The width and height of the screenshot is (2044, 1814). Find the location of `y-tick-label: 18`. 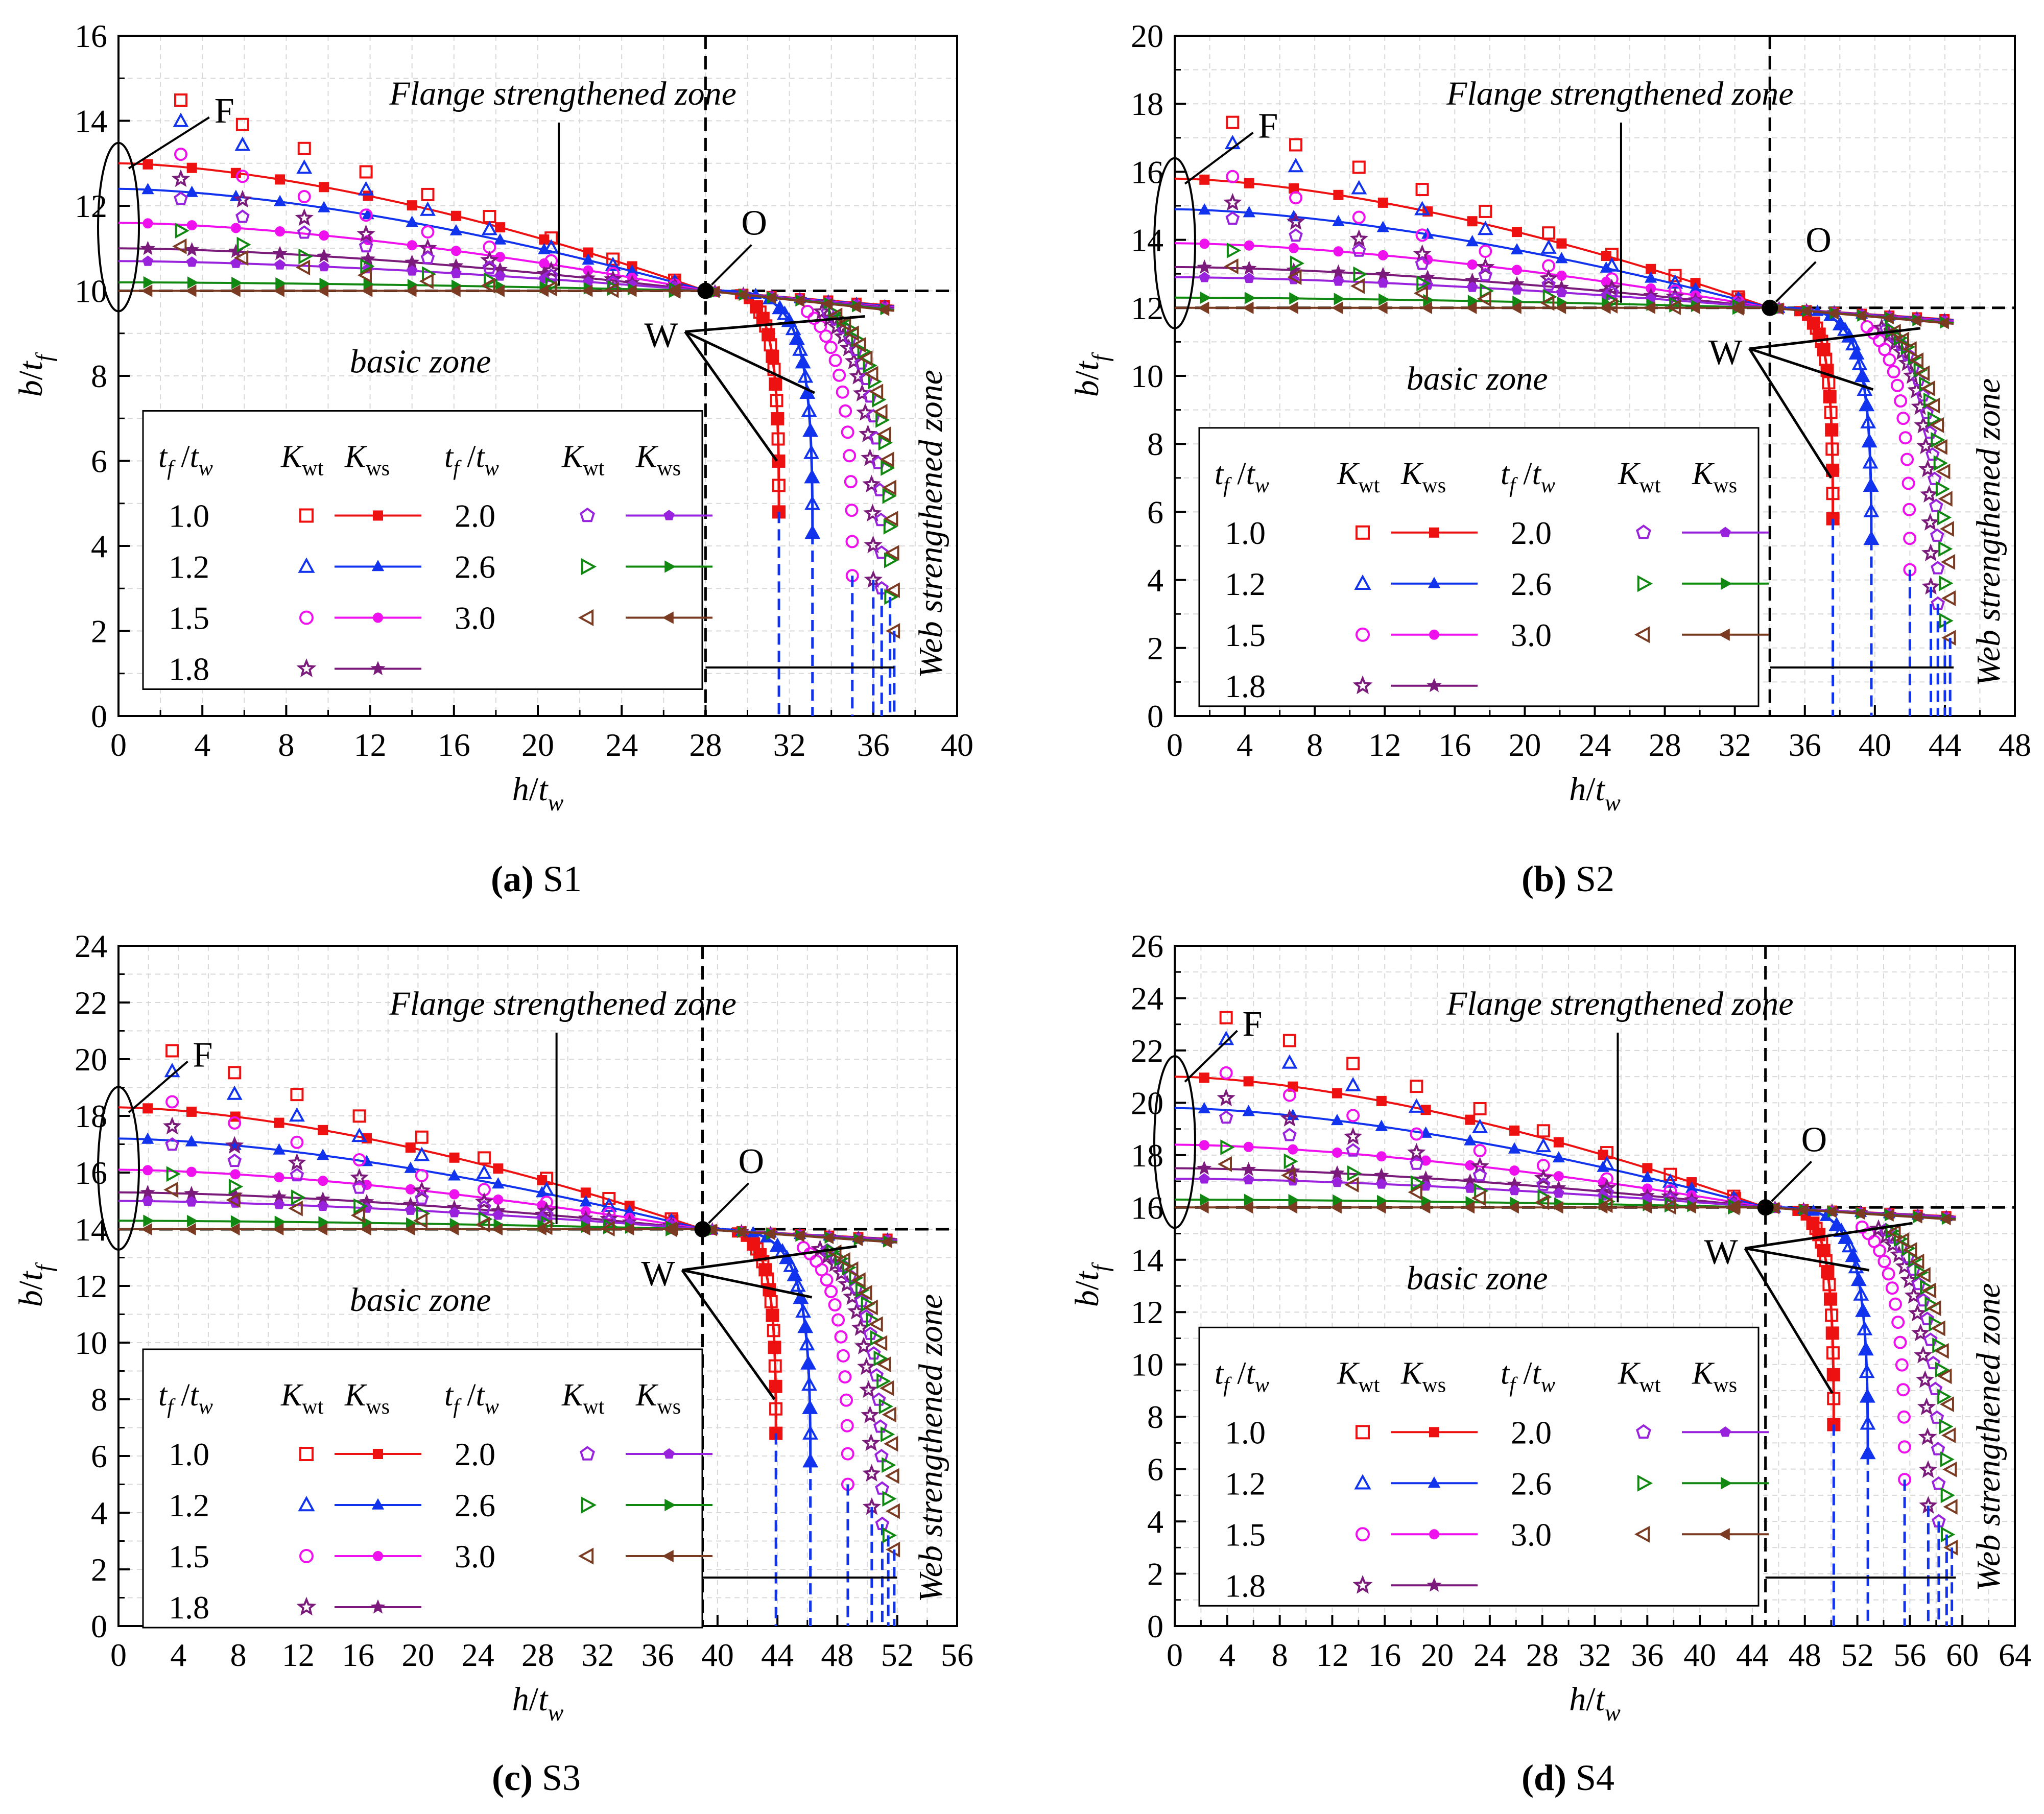

y-tick-label: 18 is located at coordinates (1147, 1155).